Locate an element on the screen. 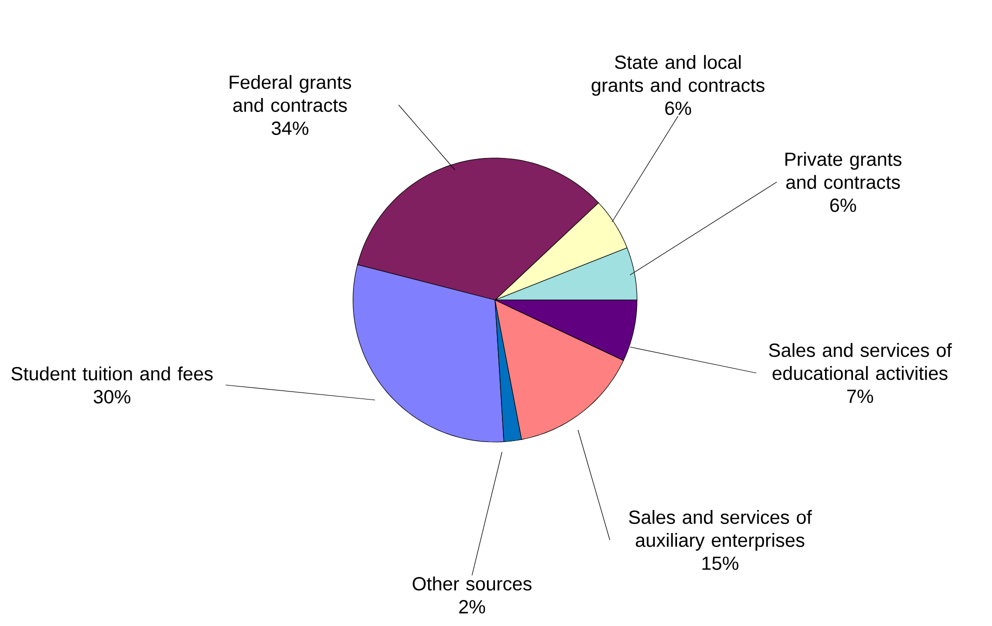 This screenshot has height=626, width=992. data-label: 15% is located at coordinates (720, 563).